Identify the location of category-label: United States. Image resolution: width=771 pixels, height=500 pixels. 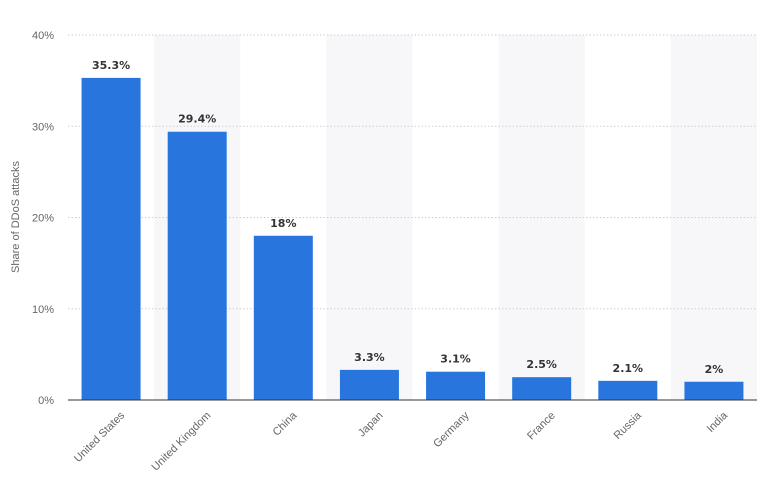
(100, 437).